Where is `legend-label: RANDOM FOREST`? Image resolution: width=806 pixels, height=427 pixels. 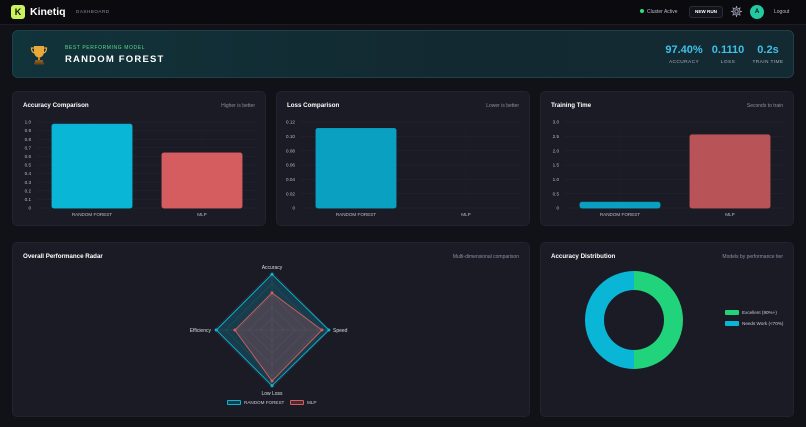
legend-label: RANDOM FOREST is located at coordinates (264, 402).